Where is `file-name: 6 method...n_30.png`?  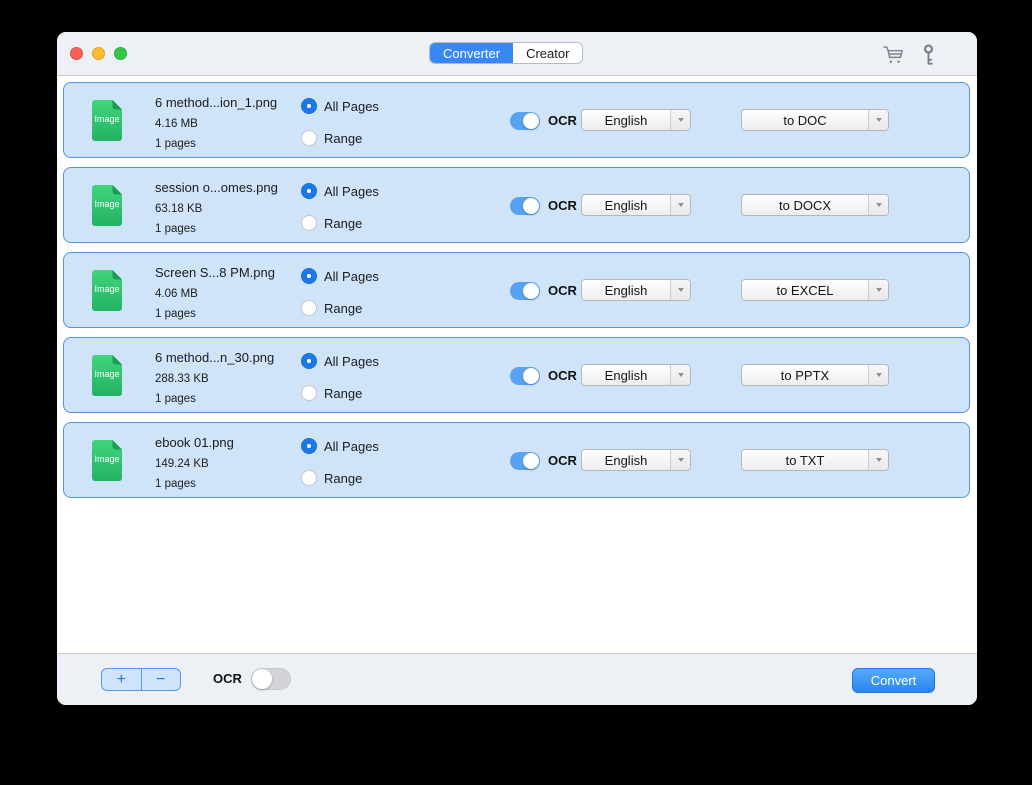
file-name: 6 method...n_30.png is located at coordinates (215, 357).